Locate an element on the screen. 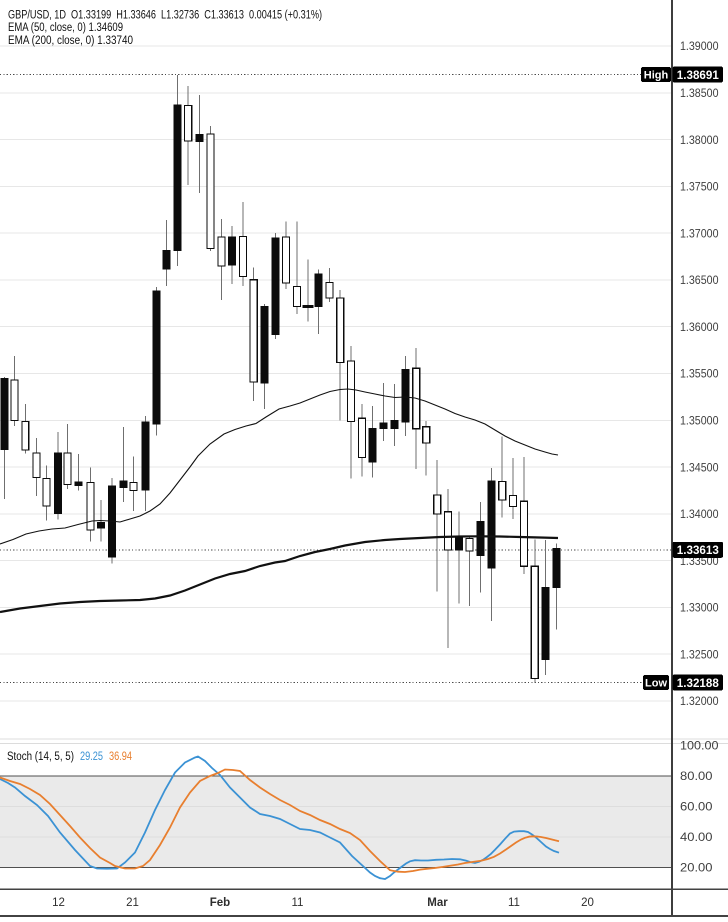 The image size is (728, 922). svg-text: 21 is located at coordinates (132, 903).